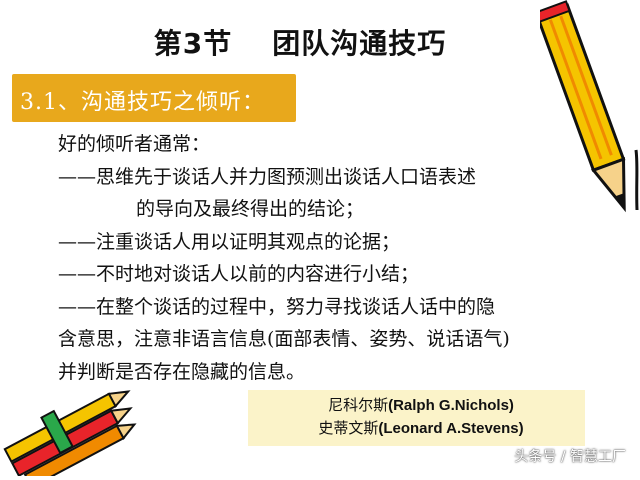 Image resolution: width=640 pixels, height=480 pixels. I want to click on citation-author-2: 史蒂文斯(Leonard A.Stevens), so click(421, 428).